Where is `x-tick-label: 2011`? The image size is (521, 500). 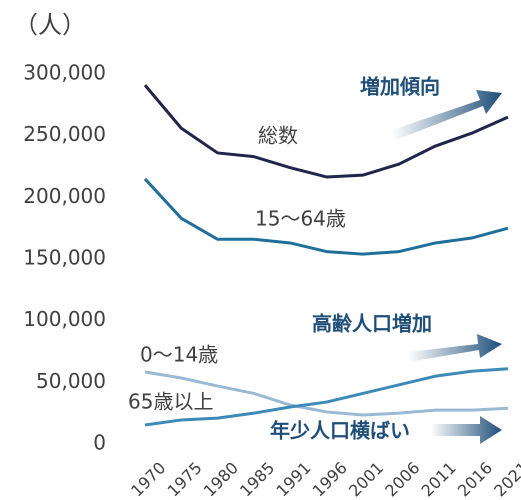
x-tick-label: 2011 is located at coordinates (439, 479).